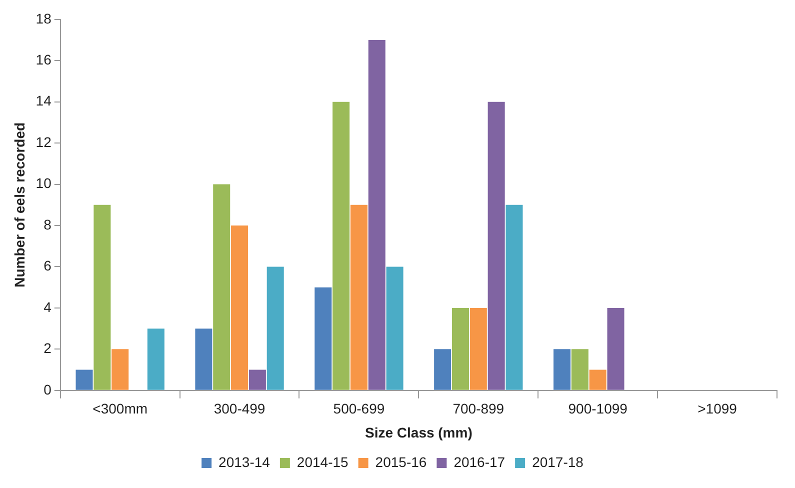  What do you see at coordinates (359, 408) in the screenshot?
I see `x-tick-label: 500-699` at bounding box center [359, 408].